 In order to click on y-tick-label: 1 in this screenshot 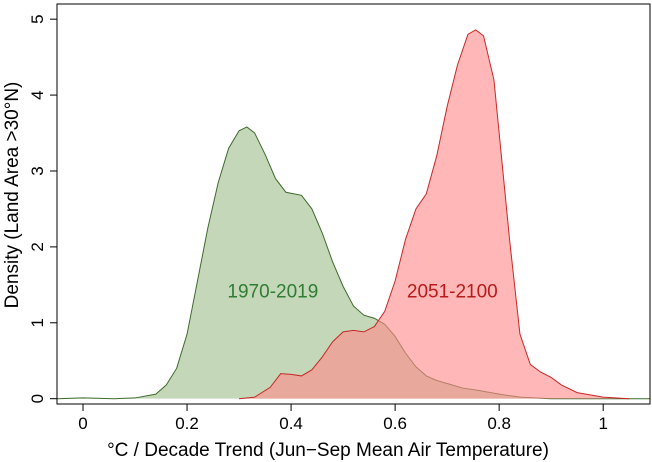, I will do `click(37, 322)`.